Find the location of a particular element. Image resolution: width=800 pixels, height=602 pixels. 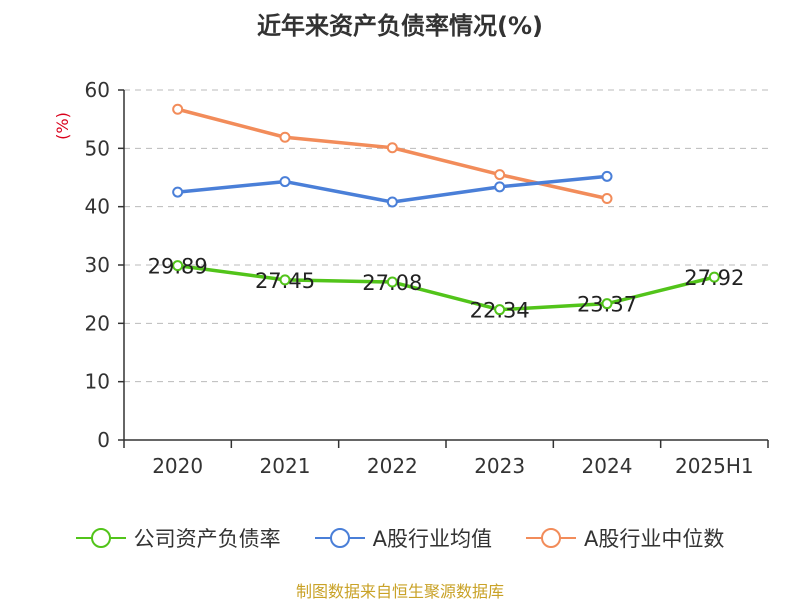

x-tick-label: 2021 is located at coordinates (285, 466).